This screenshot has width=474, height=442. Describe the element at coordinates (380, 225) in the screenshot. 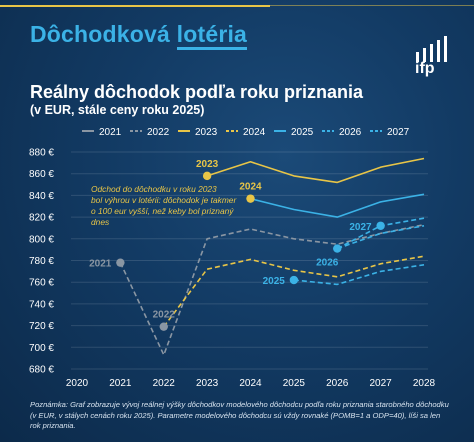

I see `marker-2027` at that location.